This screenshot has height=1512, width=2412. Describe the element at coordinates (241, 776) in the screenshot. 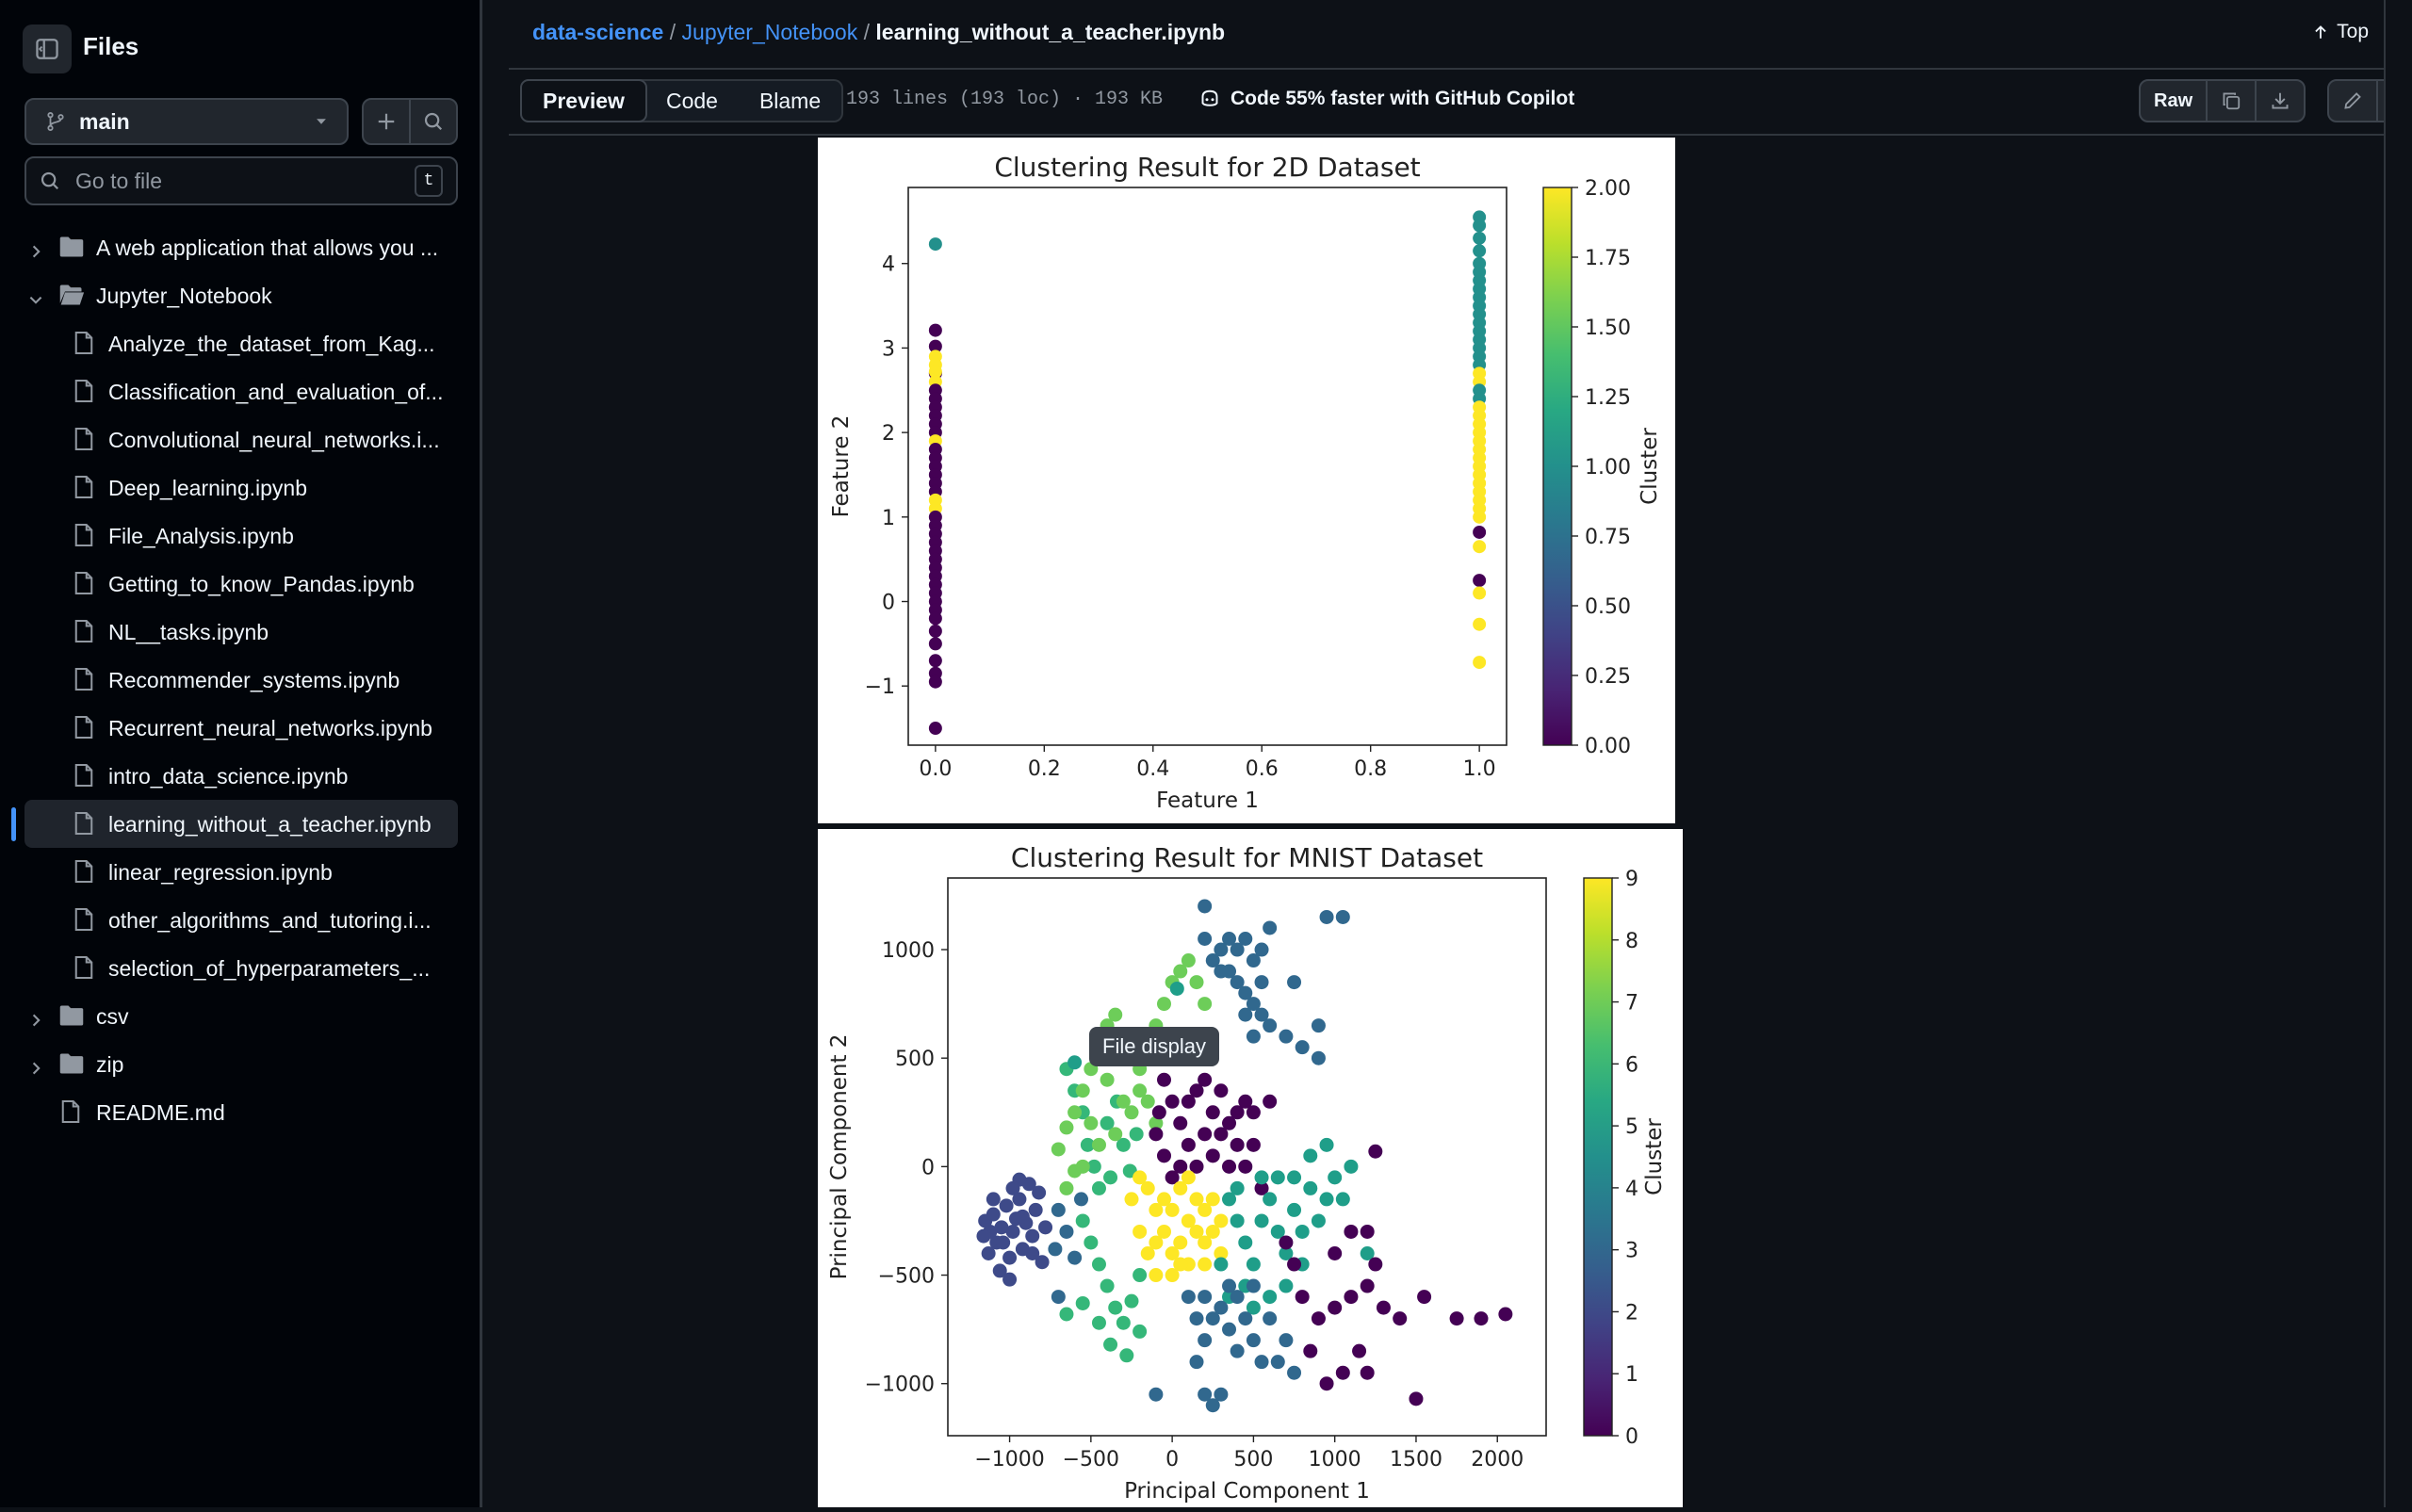

I see `tree-file-item: intro_data_science.ipynb` at that location.